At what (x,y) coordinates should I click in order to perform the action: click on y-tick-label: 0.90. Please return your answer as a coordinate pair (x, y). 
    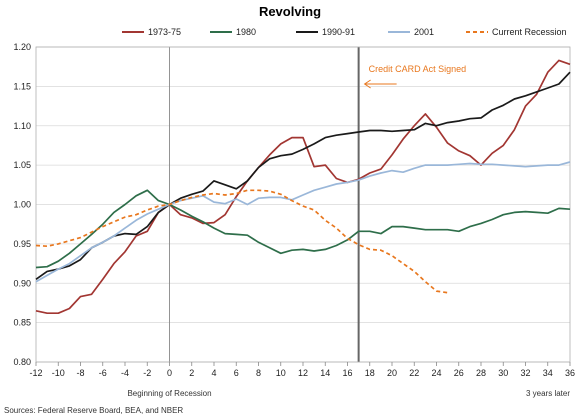
    Looking at the image, I should click on (22, 283).